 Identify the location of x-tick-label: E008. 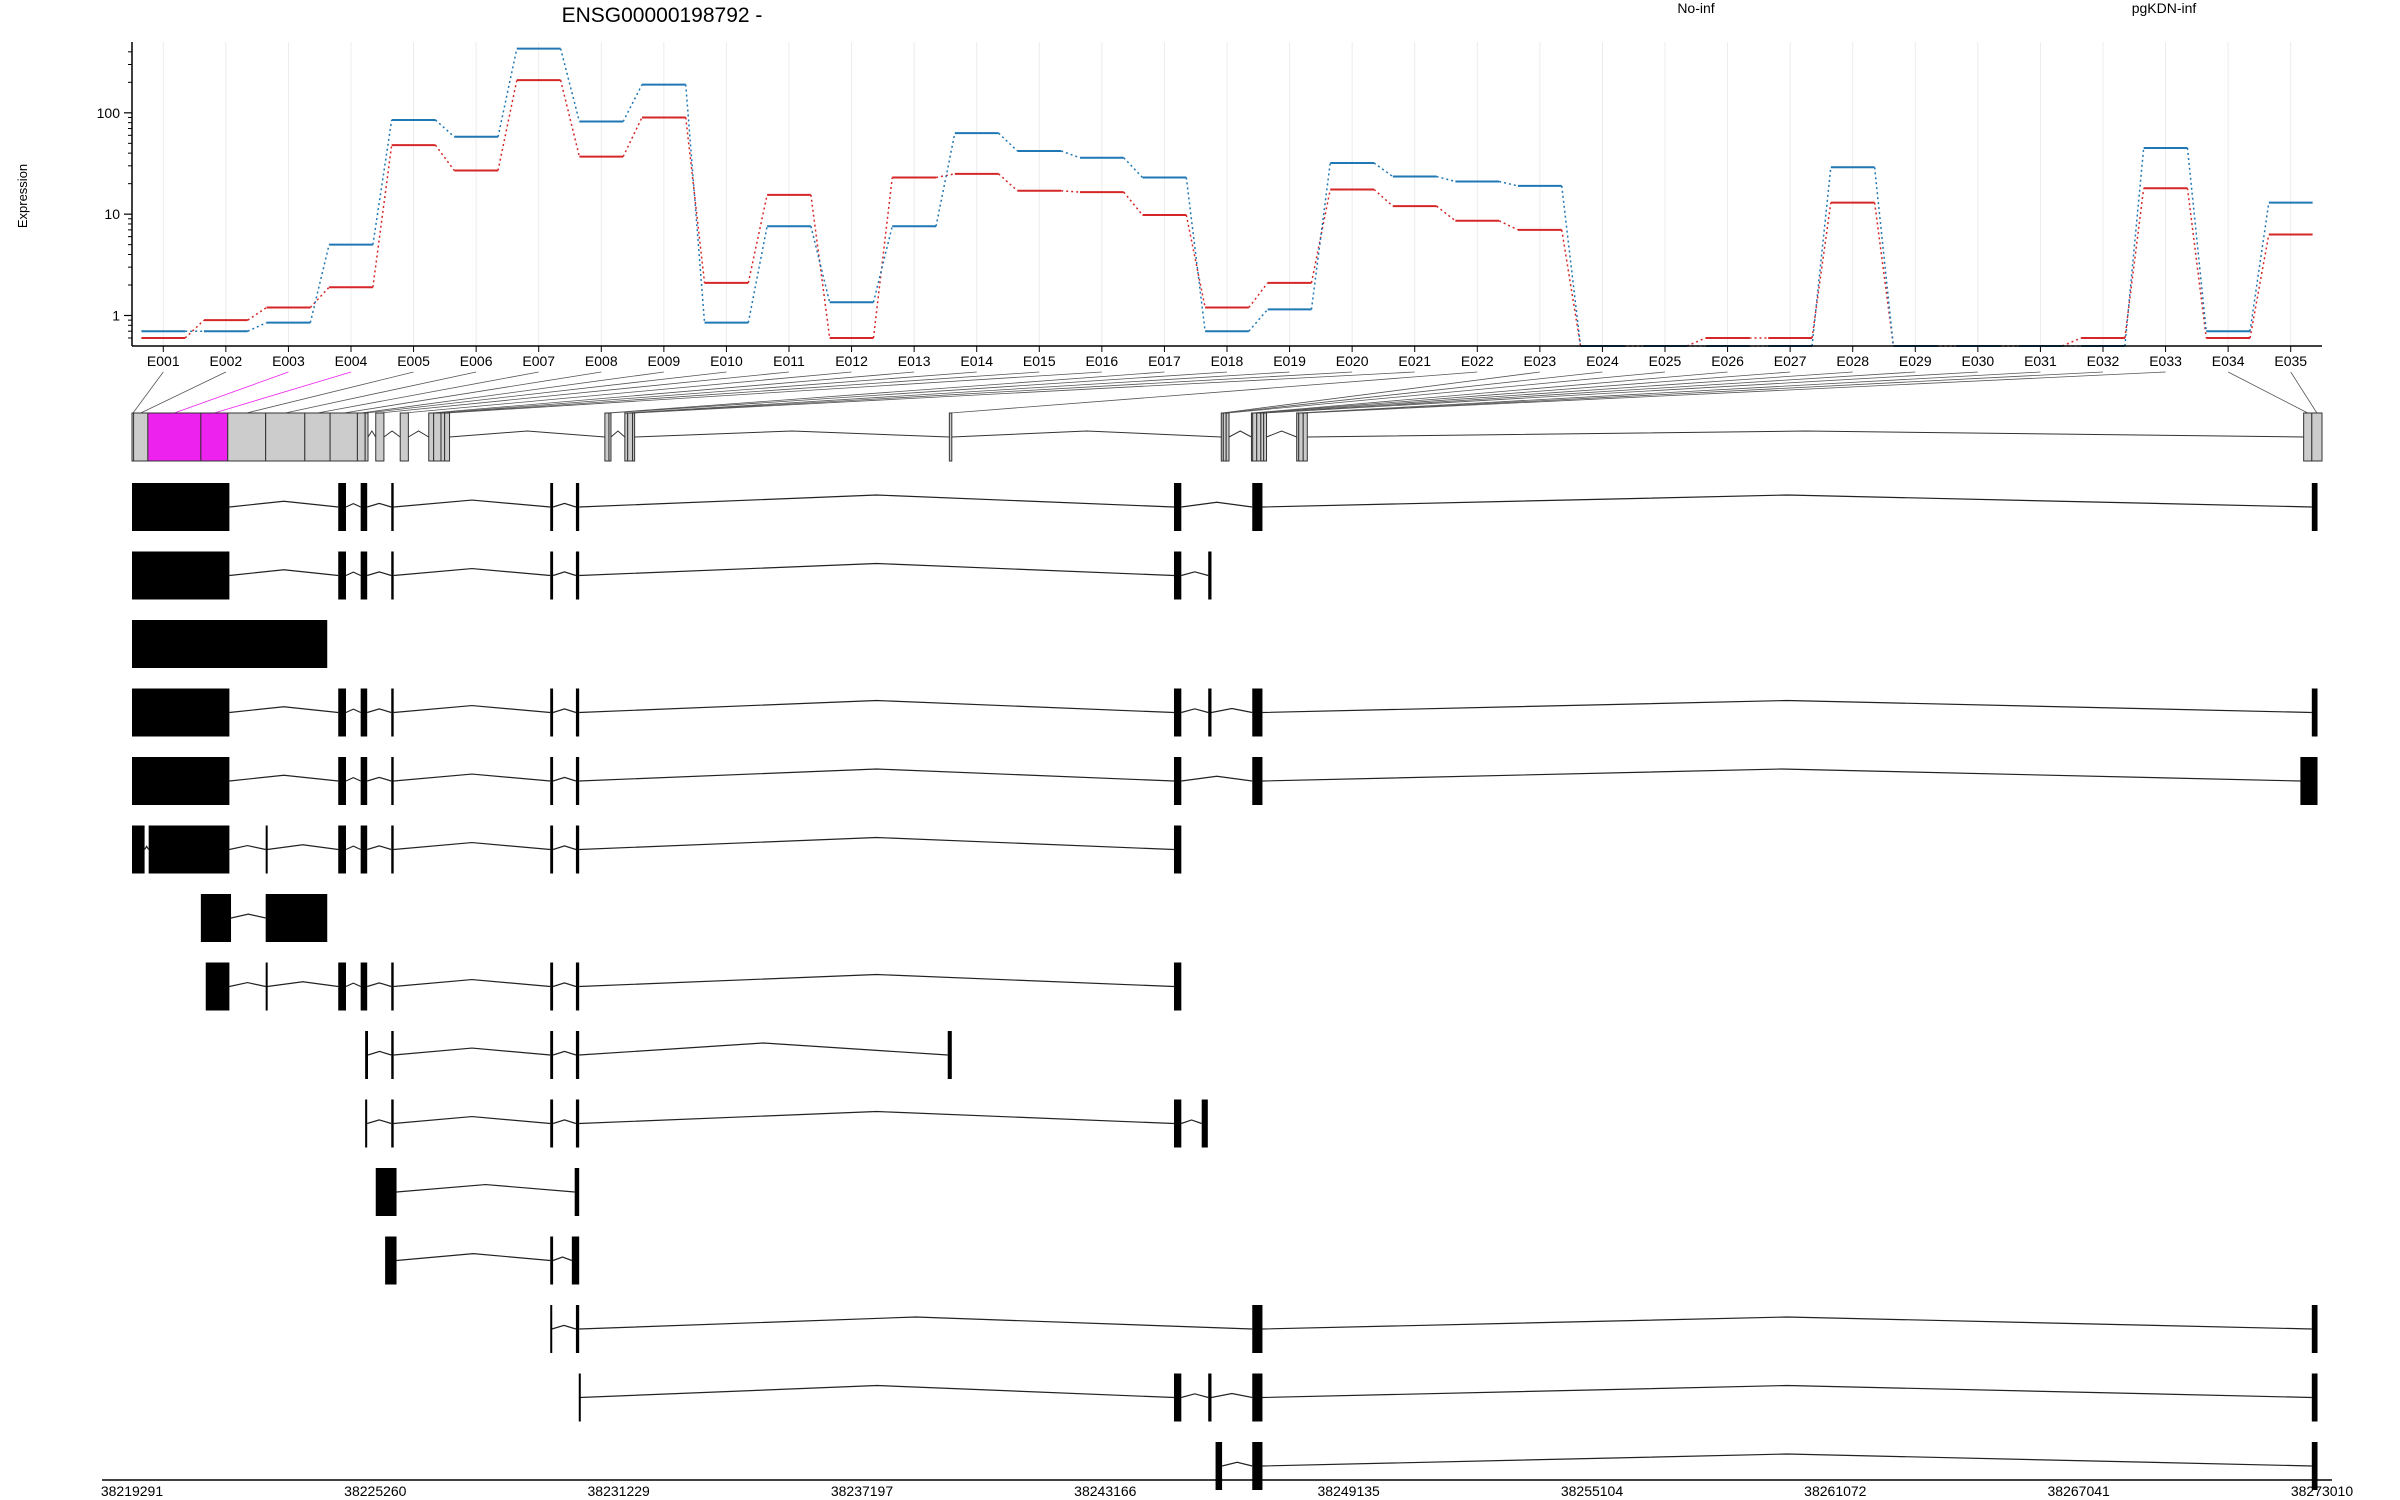
(601, 361).